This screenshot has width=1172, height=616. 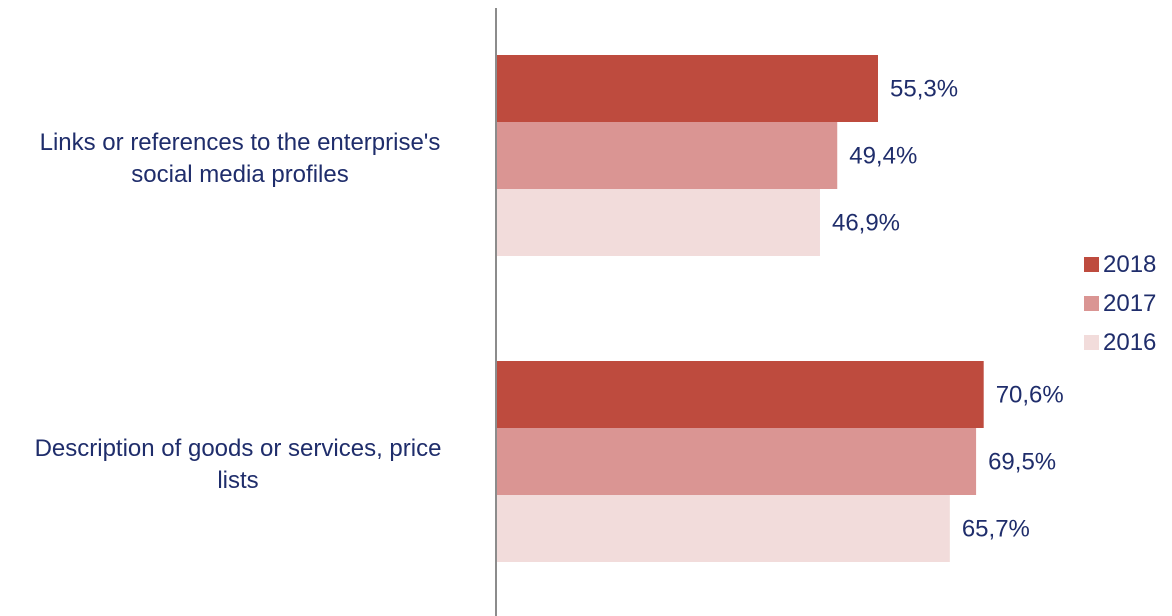 I want to click on category-label-0-line-2: social media profiles, so click(x=240, y=174).